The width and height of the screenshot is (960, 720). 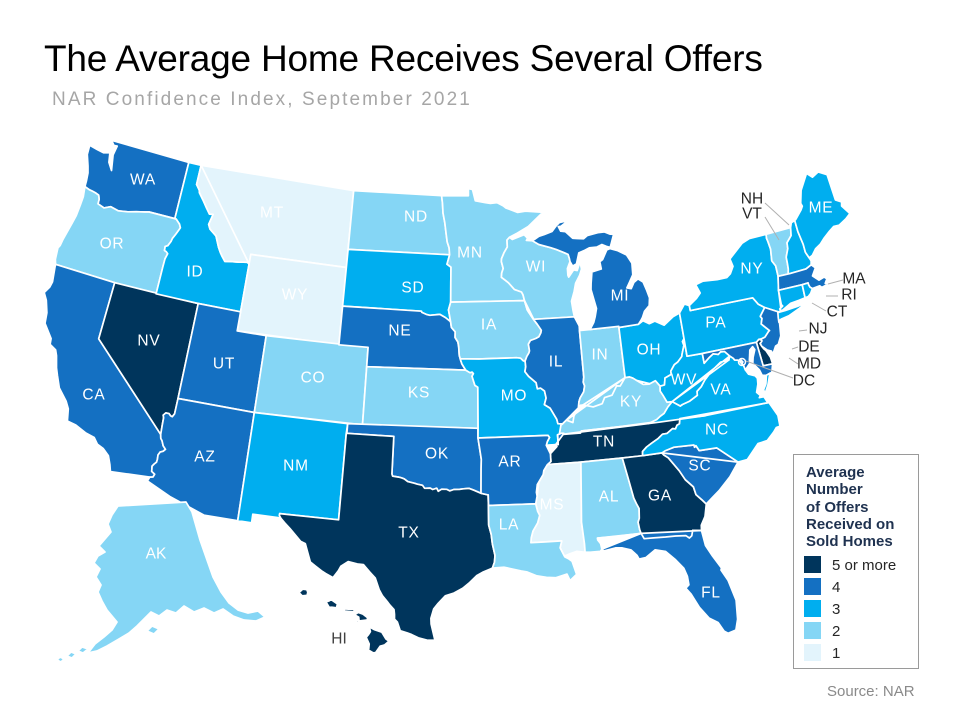 What do you see at coordinates (143, 180) in the screenshot?
I see `svg-text: WA` at bounding box center [143, 180].